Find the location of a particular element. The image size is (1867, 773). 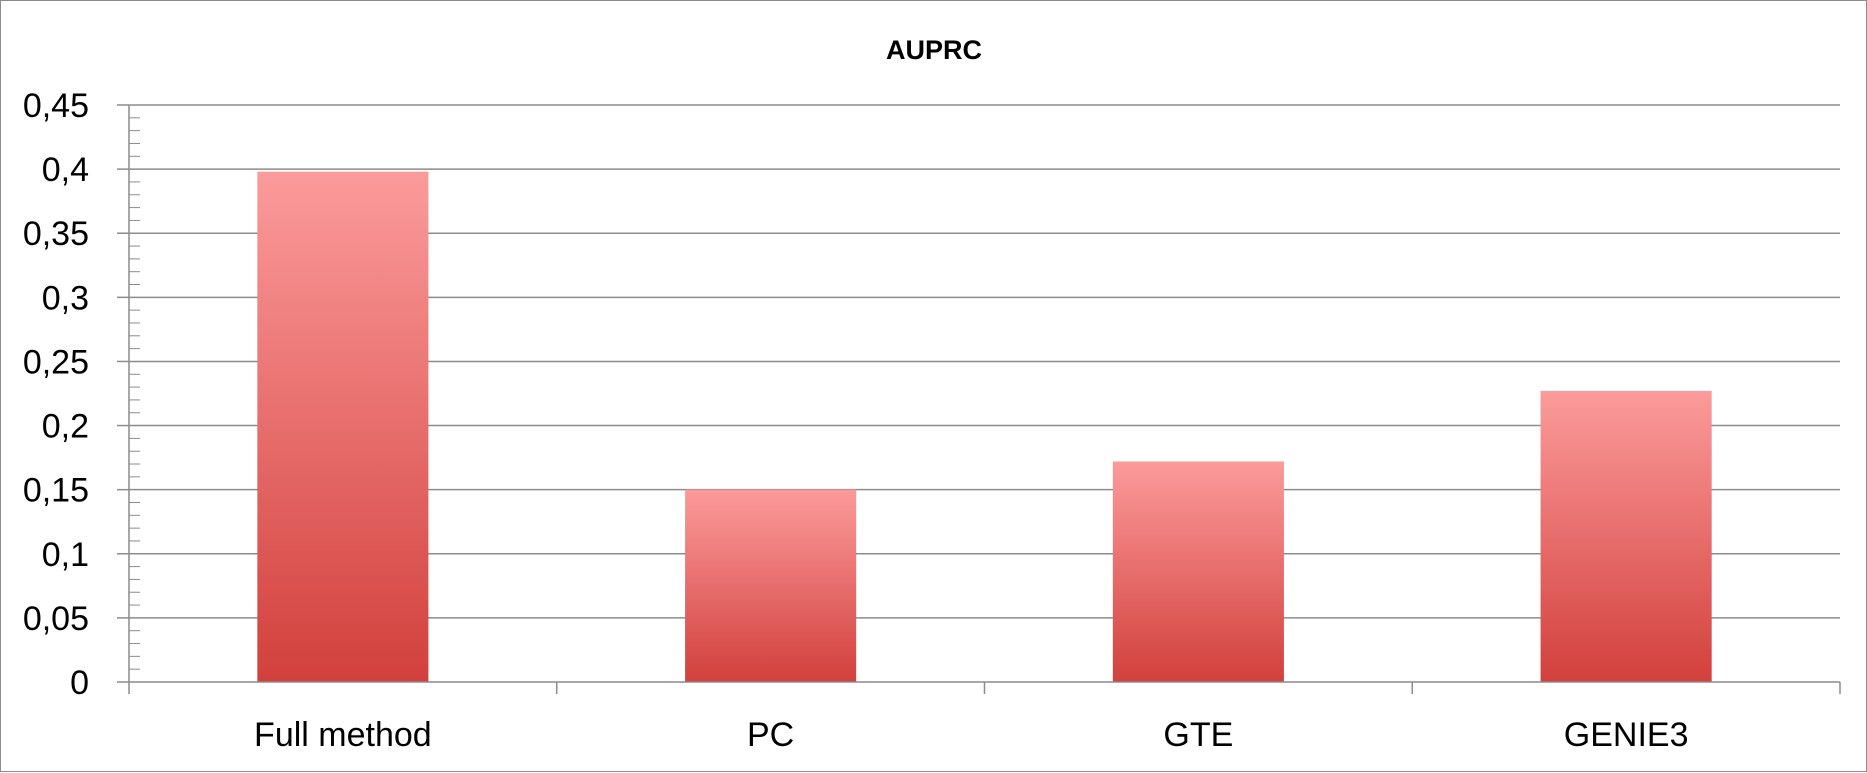

y-tick-label: 0,35 is located at coordinates (56, 234).